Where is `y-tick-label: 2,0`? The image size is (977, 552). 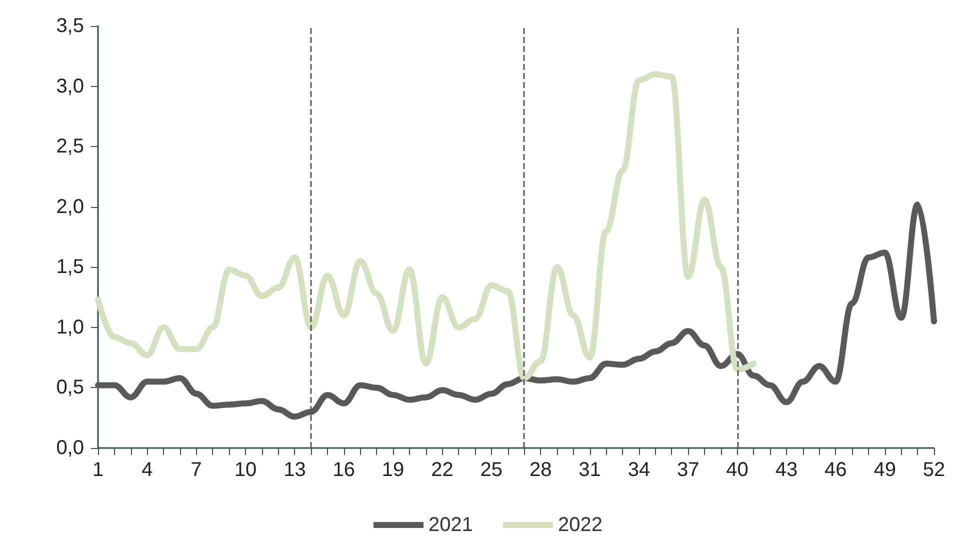 y-tick-label: 2,0 is located at coordinates (70, 207).